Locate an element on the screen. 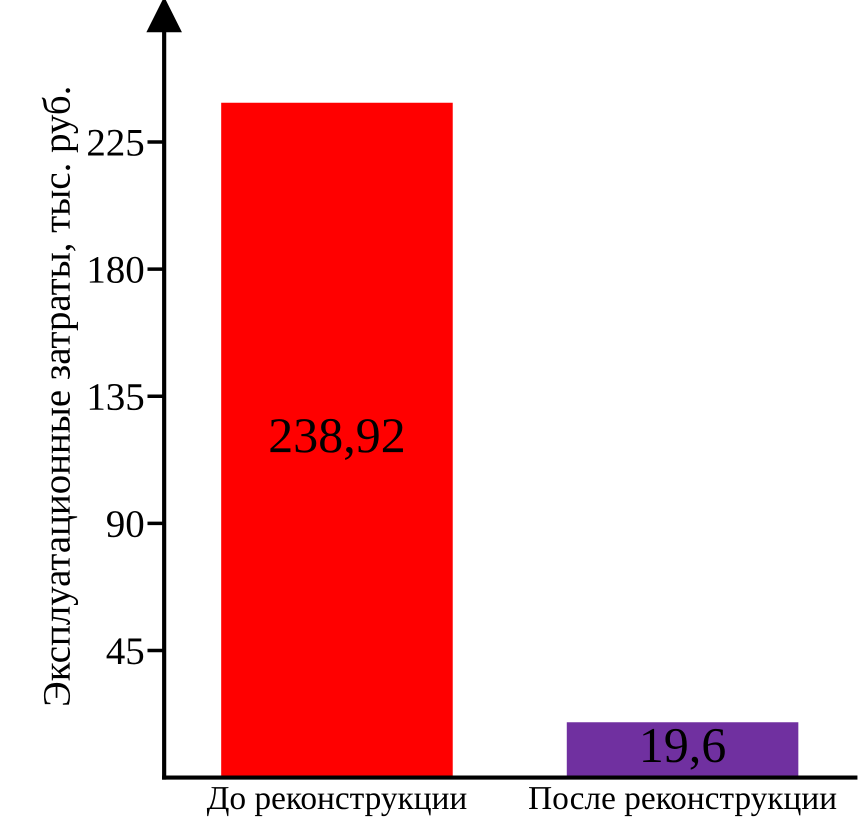 The image size is (864, 829). y-tick-label: 90 is located at coordinates (125, 524).